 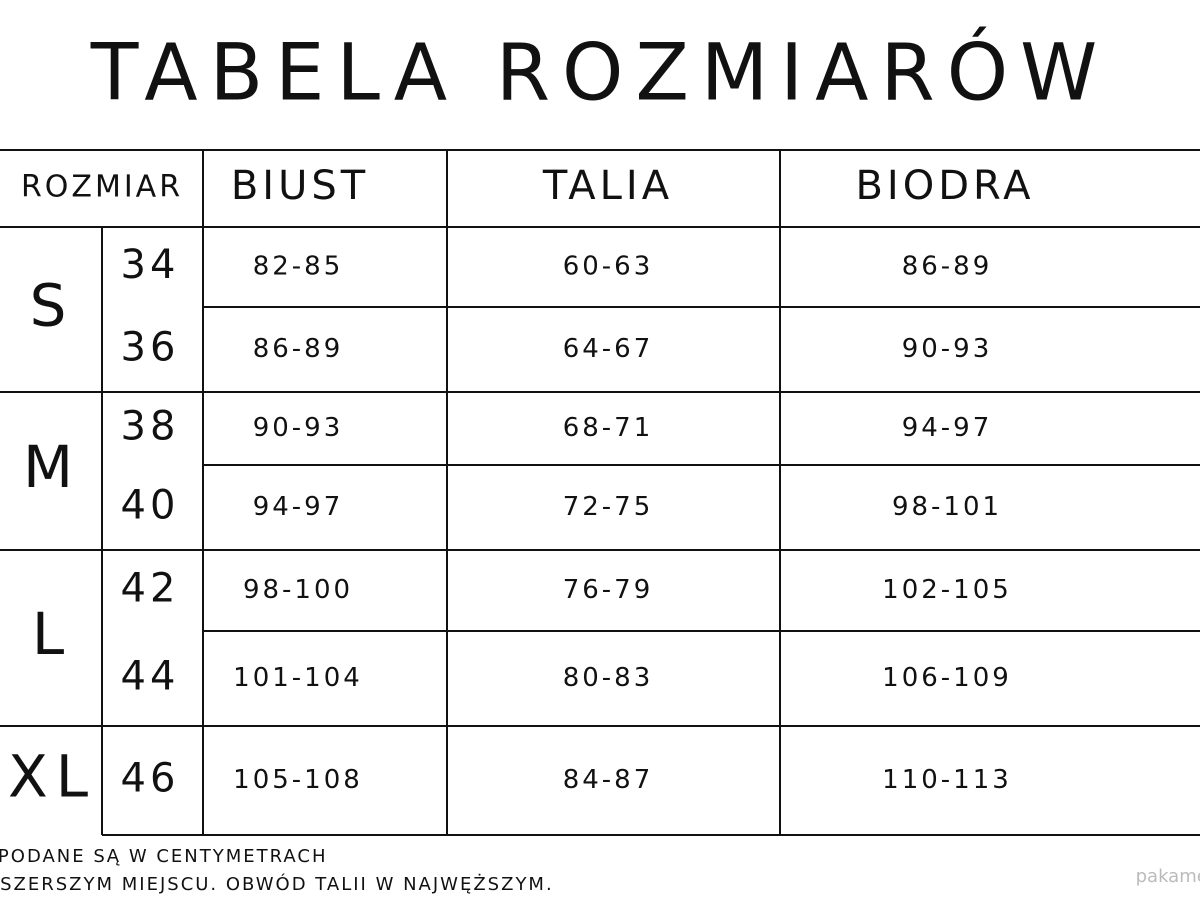 I want to click on size-group: M, so click(x=52, y=467).